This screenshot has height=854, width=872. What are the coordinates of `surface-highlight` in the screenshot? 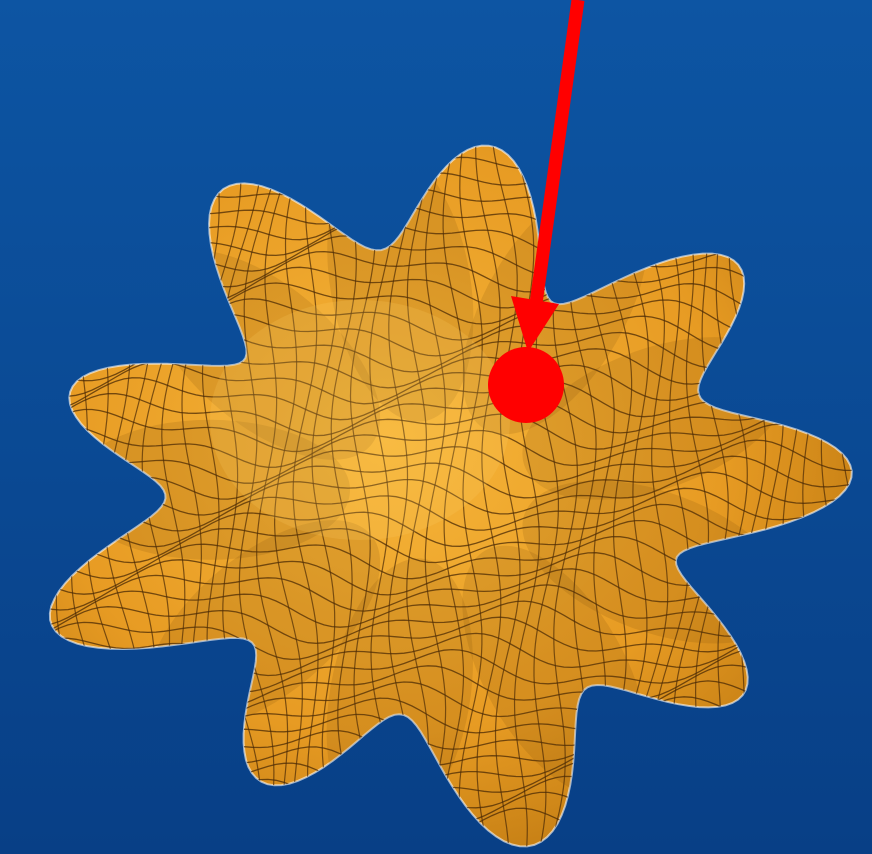 It's located at (360, 420).